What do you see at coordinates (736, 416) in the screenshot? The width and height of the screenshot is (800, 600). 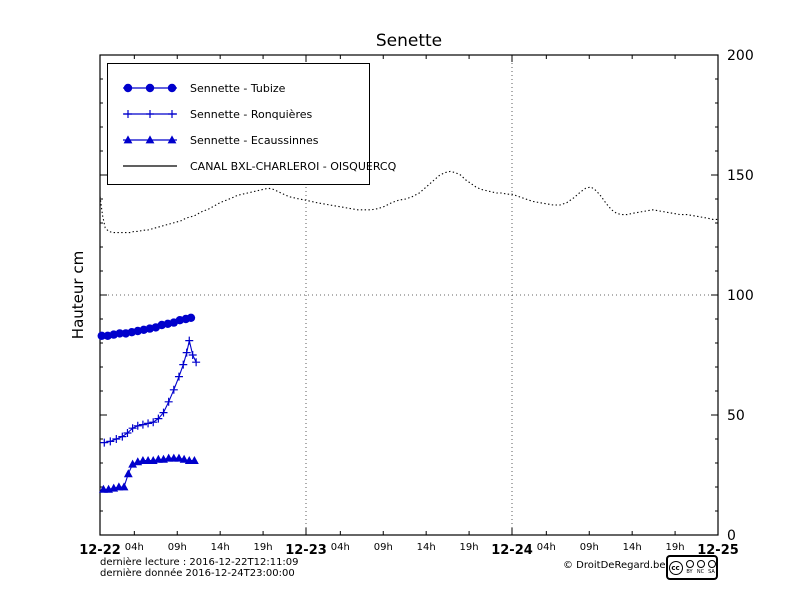 I see `y-tick-label: 50` at bounding box center [736, 416].